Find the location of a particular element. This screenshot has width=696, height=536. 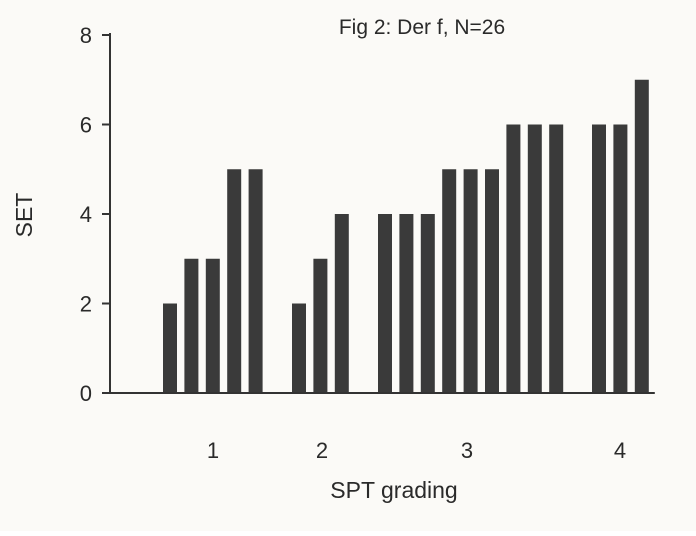

chart-title: Fig 2: Der f, N=26 is located at coordinates (422, 27).